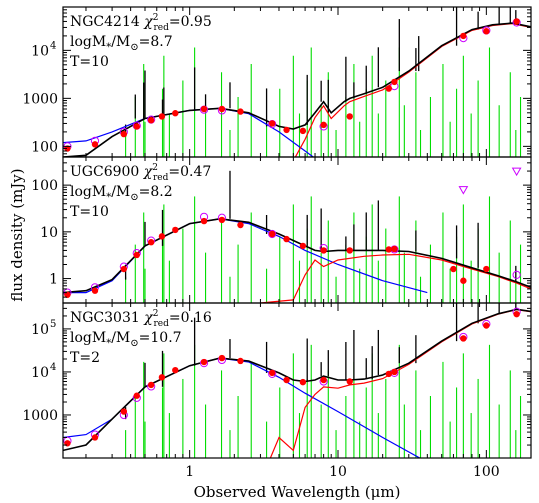 Image resolution: width=539 pixels, height=503 pixels. Describe the element at coordinates (516, 274) in the screenshot. I see `model-photometry-point` at that location.